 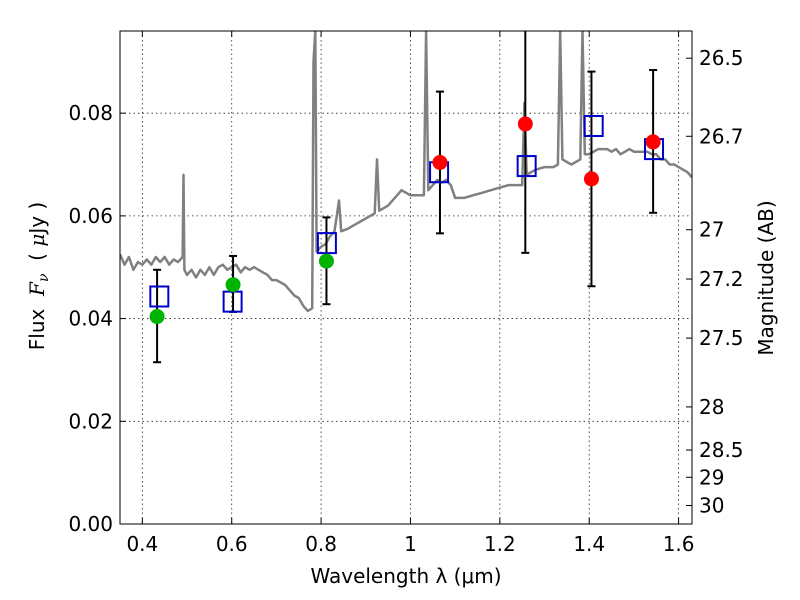 I want to click on x-tick-label: 1.4, so click(x=589, y=544).